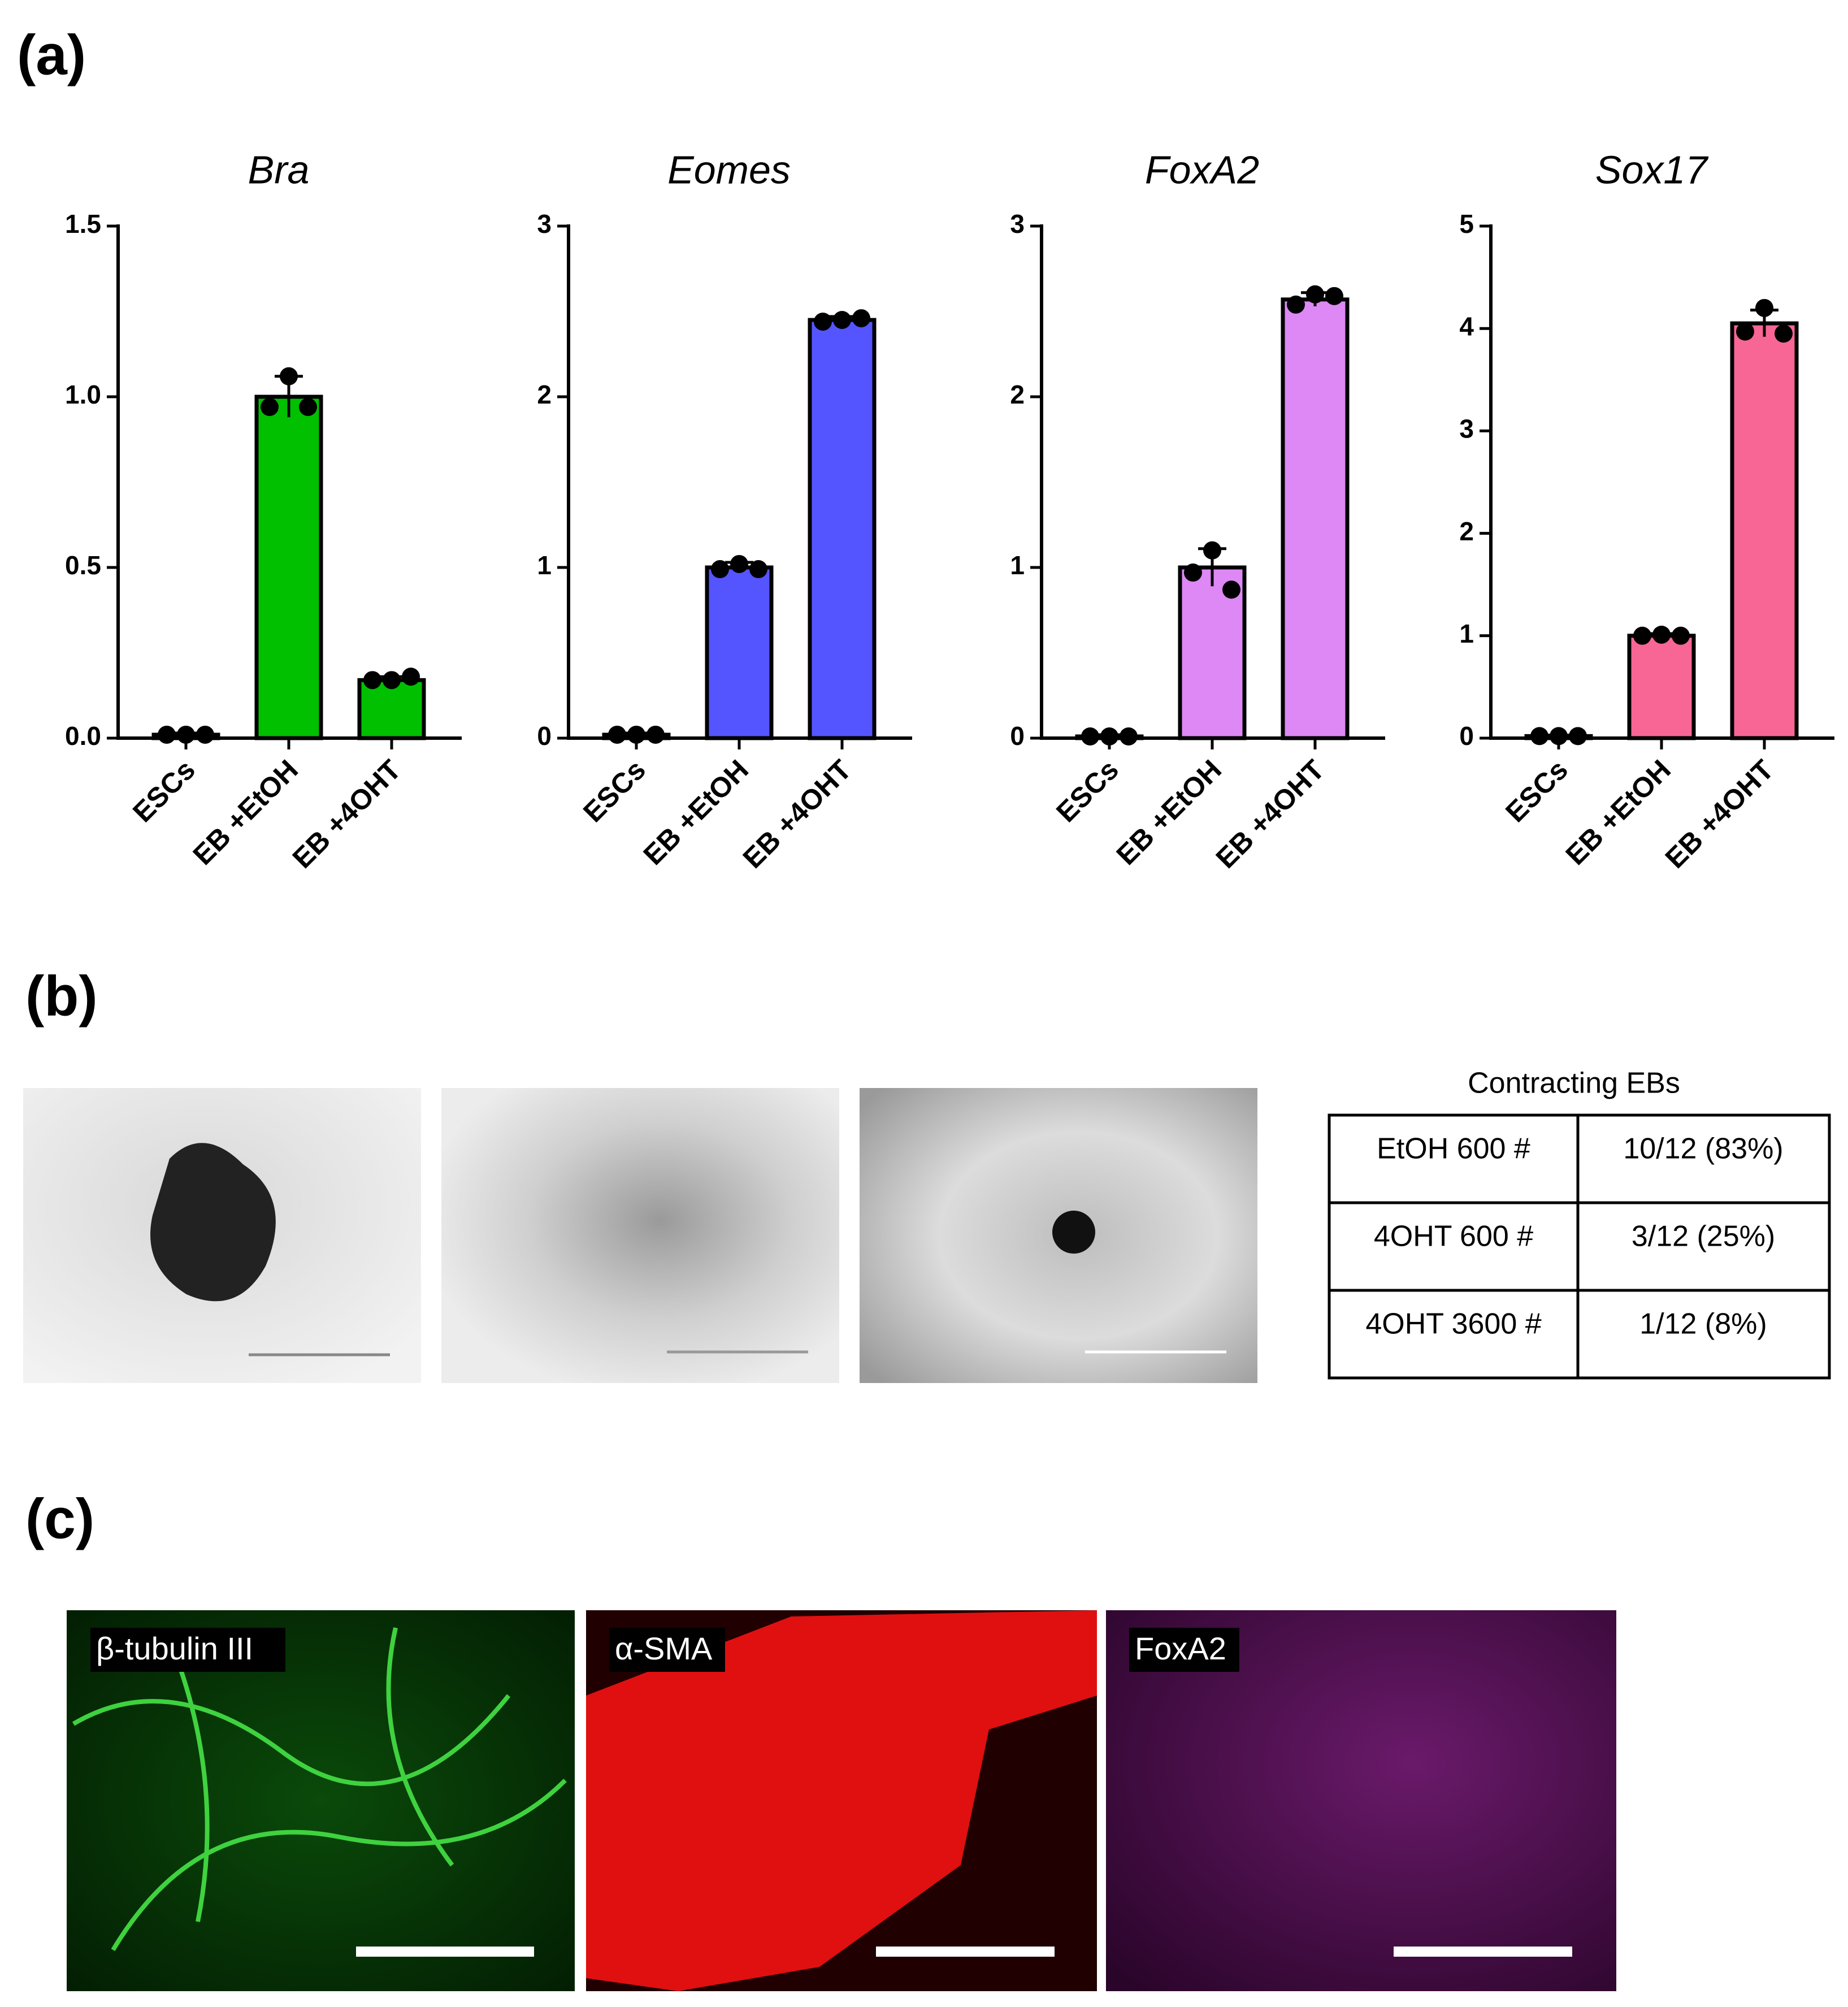 The height and width of the screenshot is (2007, 1848). Describe the element at coordinates (1453, 1324) in the screenshot. I see `table-cell: 4OHT 3600 #` at that location.